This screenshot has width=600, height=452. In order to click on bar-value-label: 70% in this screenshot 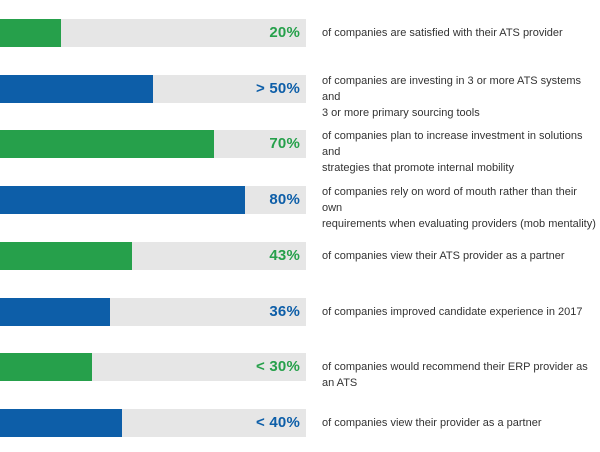, I will do `click(284, 143)`.